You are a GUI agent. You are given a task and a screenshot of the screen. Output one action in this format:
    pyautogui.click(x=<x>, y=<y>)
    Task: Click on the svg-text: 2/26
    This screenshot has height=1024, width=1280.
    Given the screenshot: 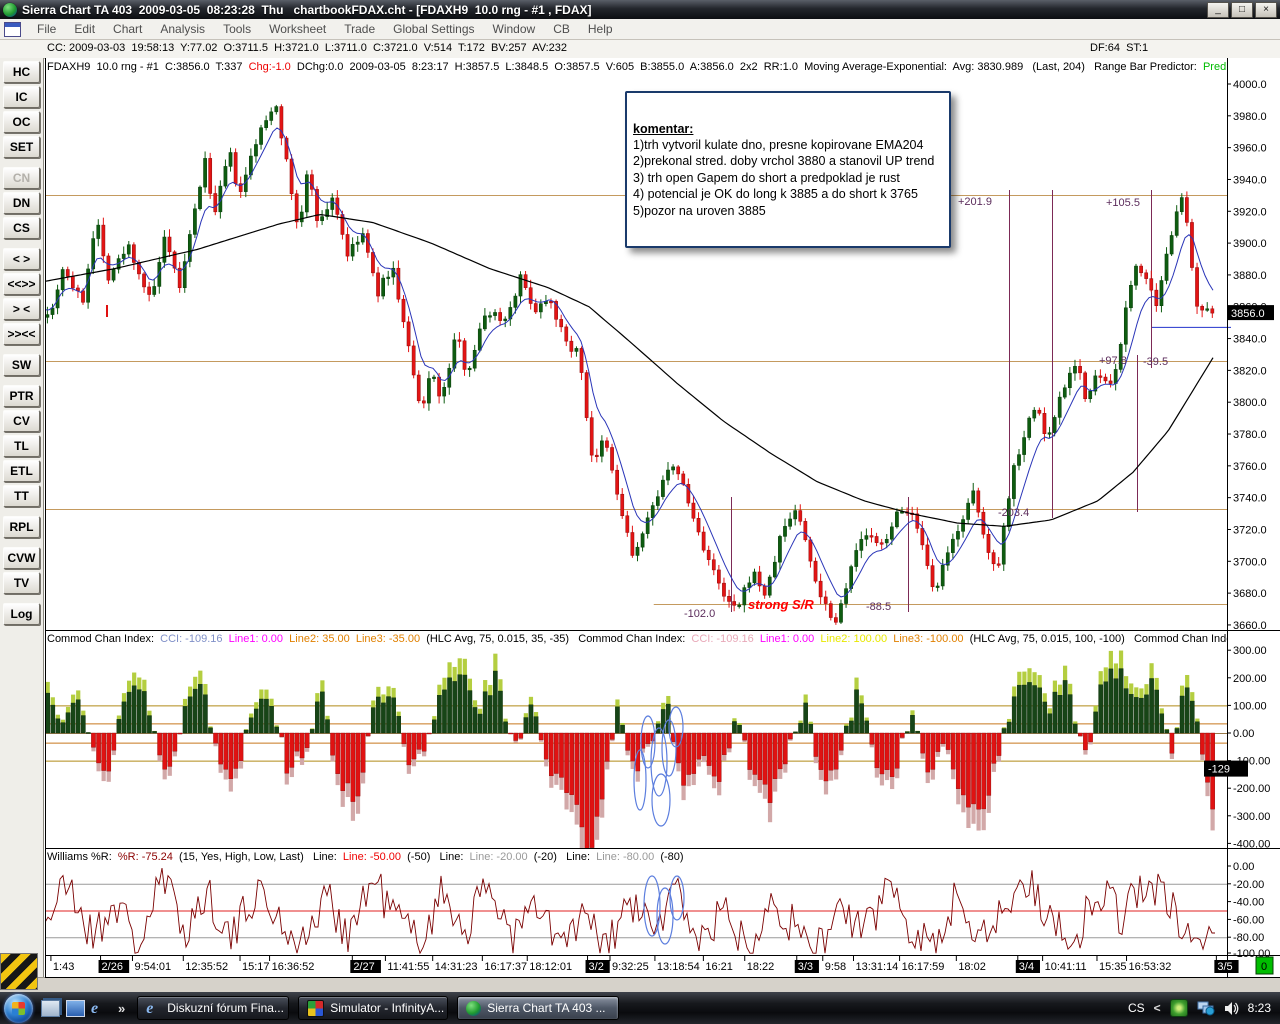 What is the action you would take?
    pyautogui.click(x=112, y=967)
    